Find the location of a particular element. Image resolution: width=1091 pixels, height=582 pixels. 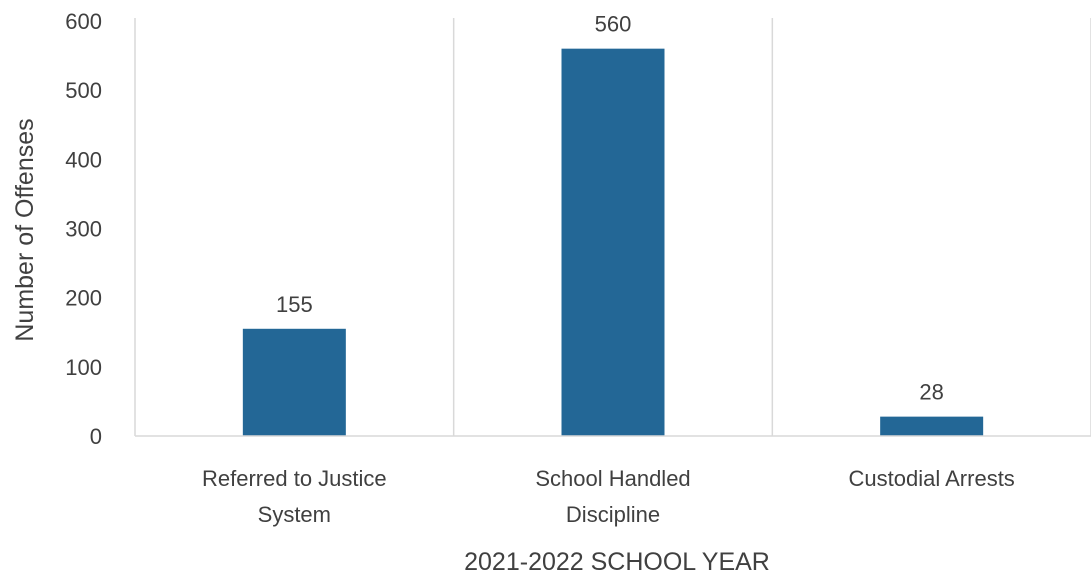

y-tick-label: 100 is located at coordinates (83, 367).